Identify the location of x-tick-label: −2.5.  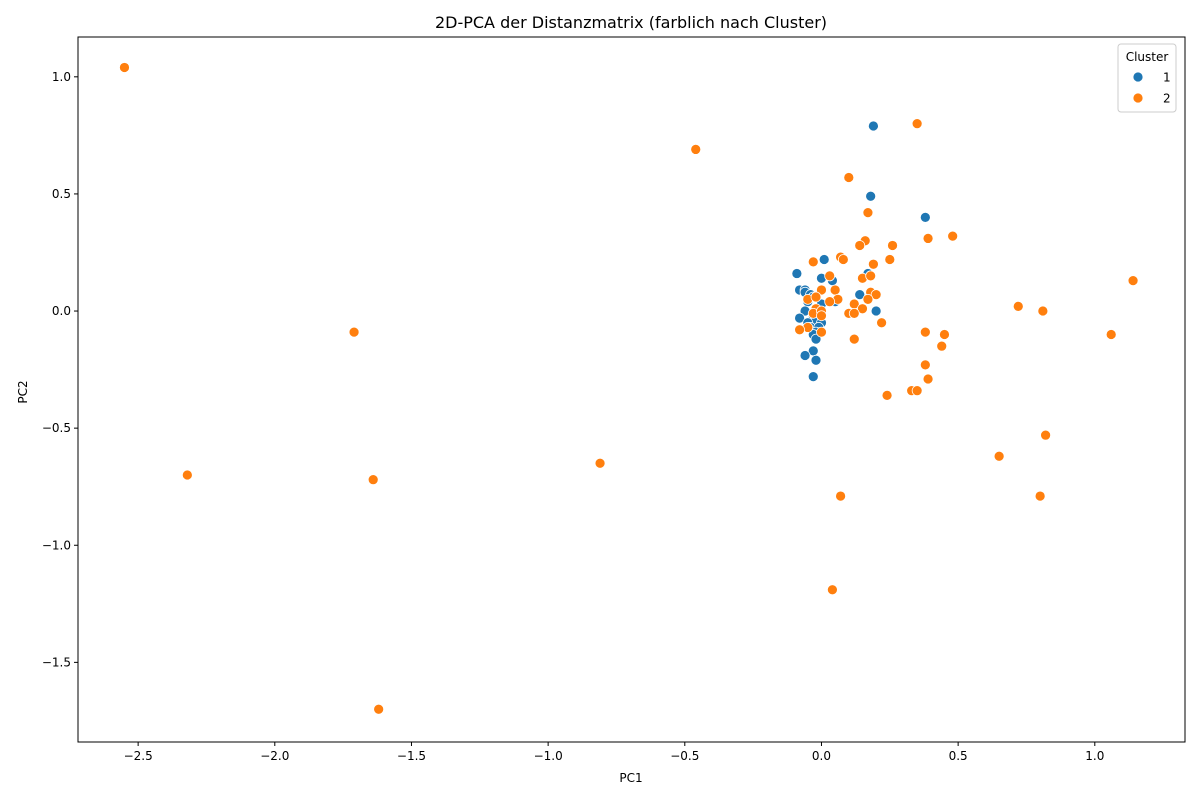
(138, 756).